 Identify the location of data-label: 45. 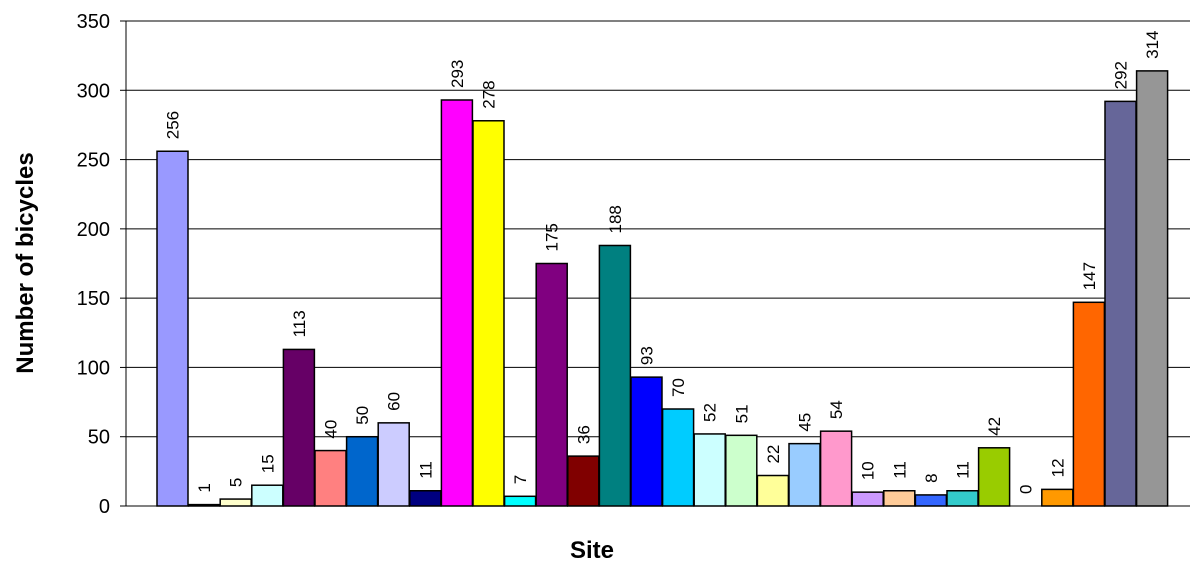
(805, 422).